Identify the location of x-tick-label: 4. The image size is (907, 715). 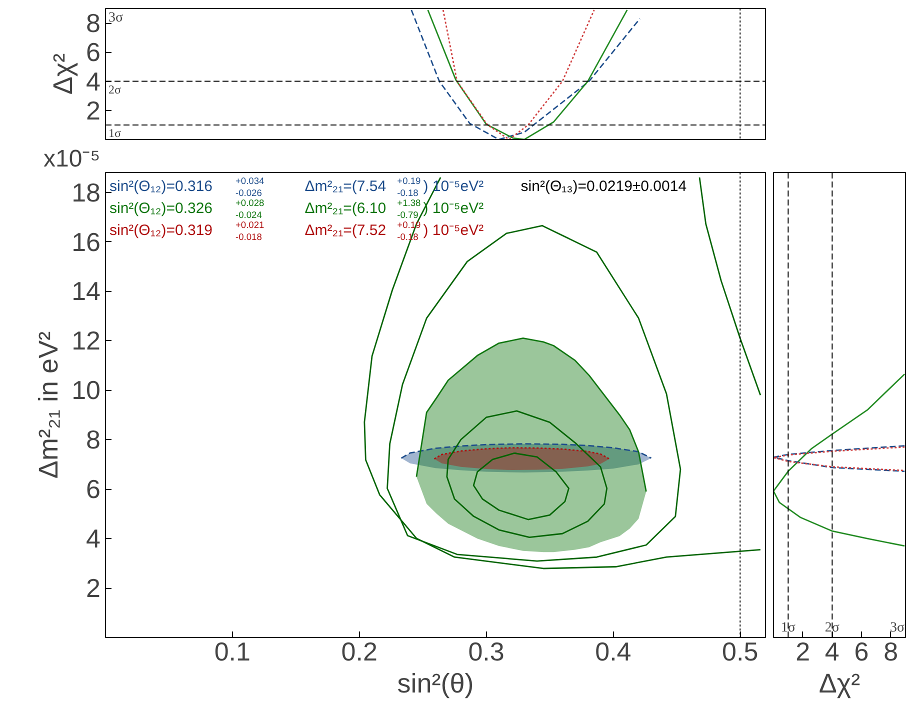
(832, 651).